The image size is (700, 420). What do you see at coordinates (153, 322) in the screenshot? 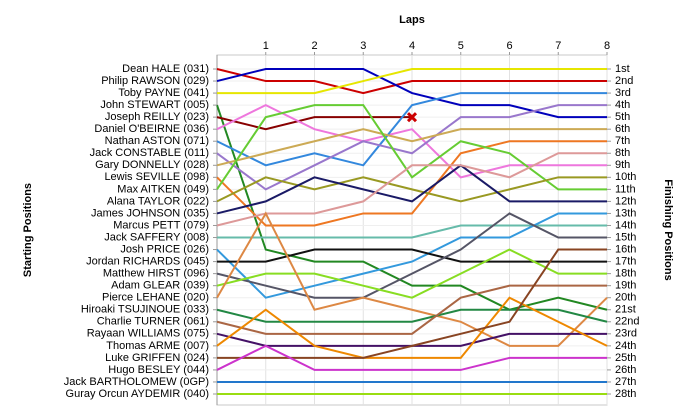
I see `y-tick-label: Charlie TURNER (061)` at bounding box center [153, 322].